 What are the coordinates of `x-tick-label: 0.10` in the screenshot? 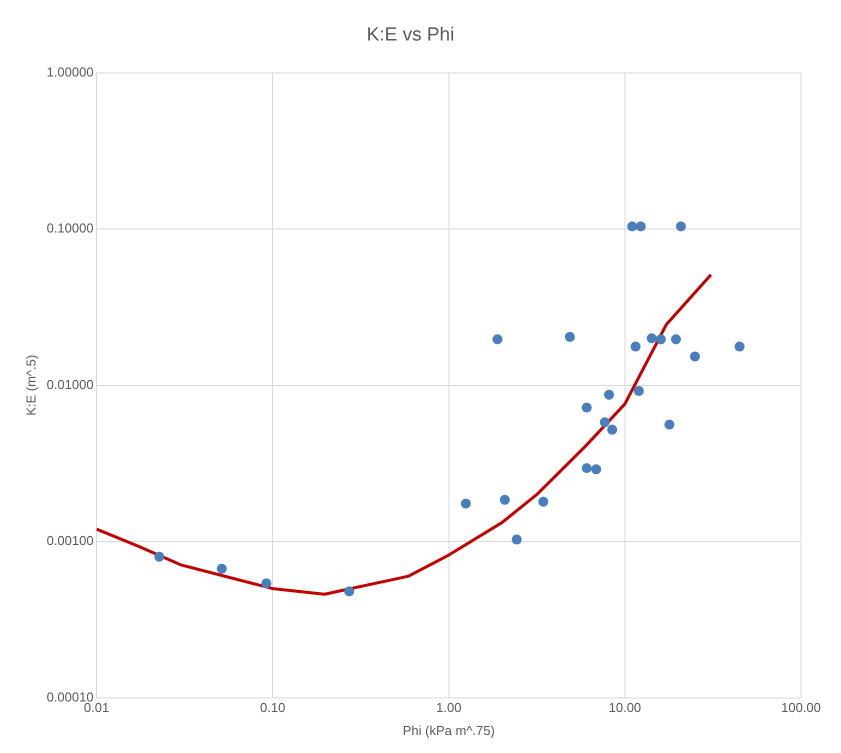 It's located at (273, 708).